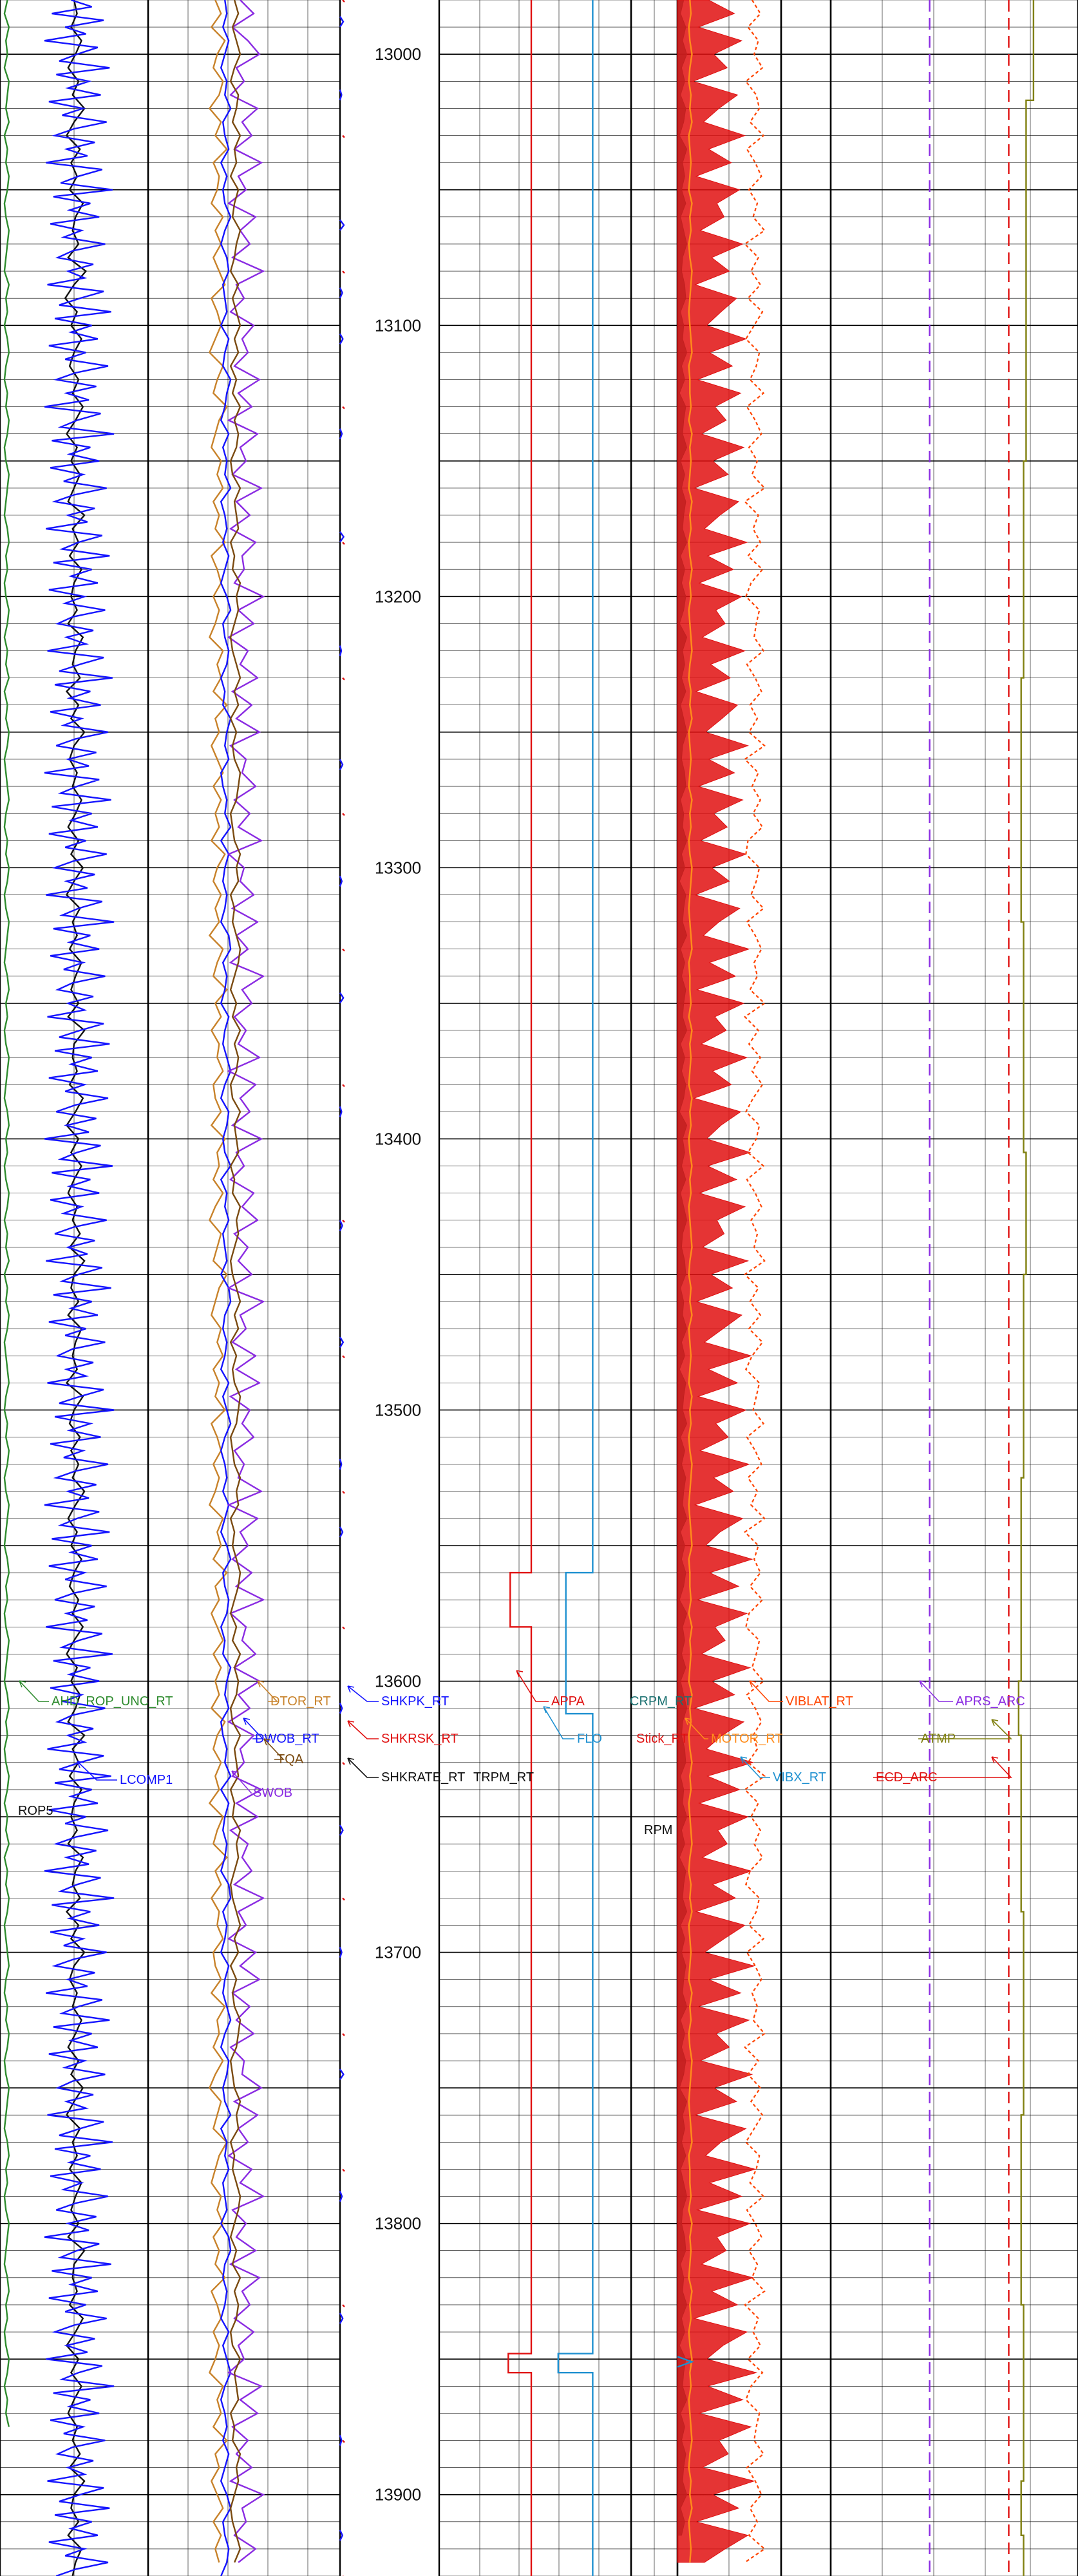  I want to click on label-ahd-rop-unc-rt-leader, so click(34, 1691).